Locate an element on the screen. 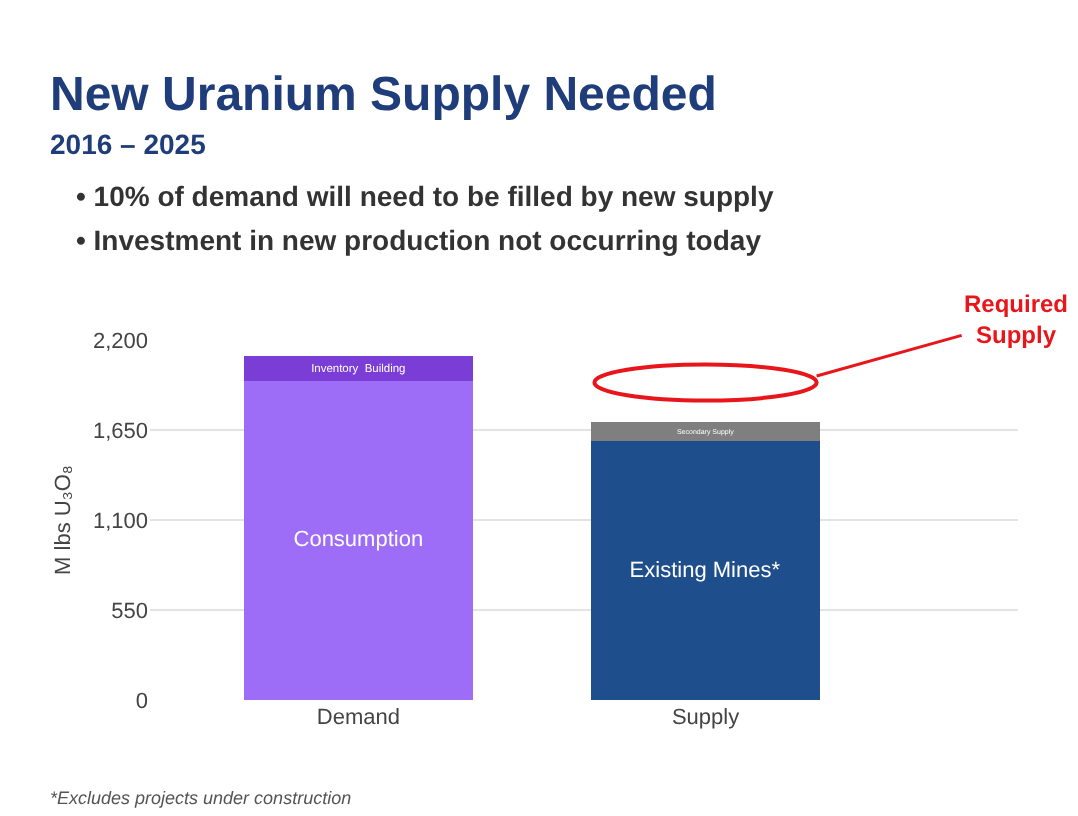 The image size is (1078, 816). x-tick-label: Demand is located at coordinates (358, 718).